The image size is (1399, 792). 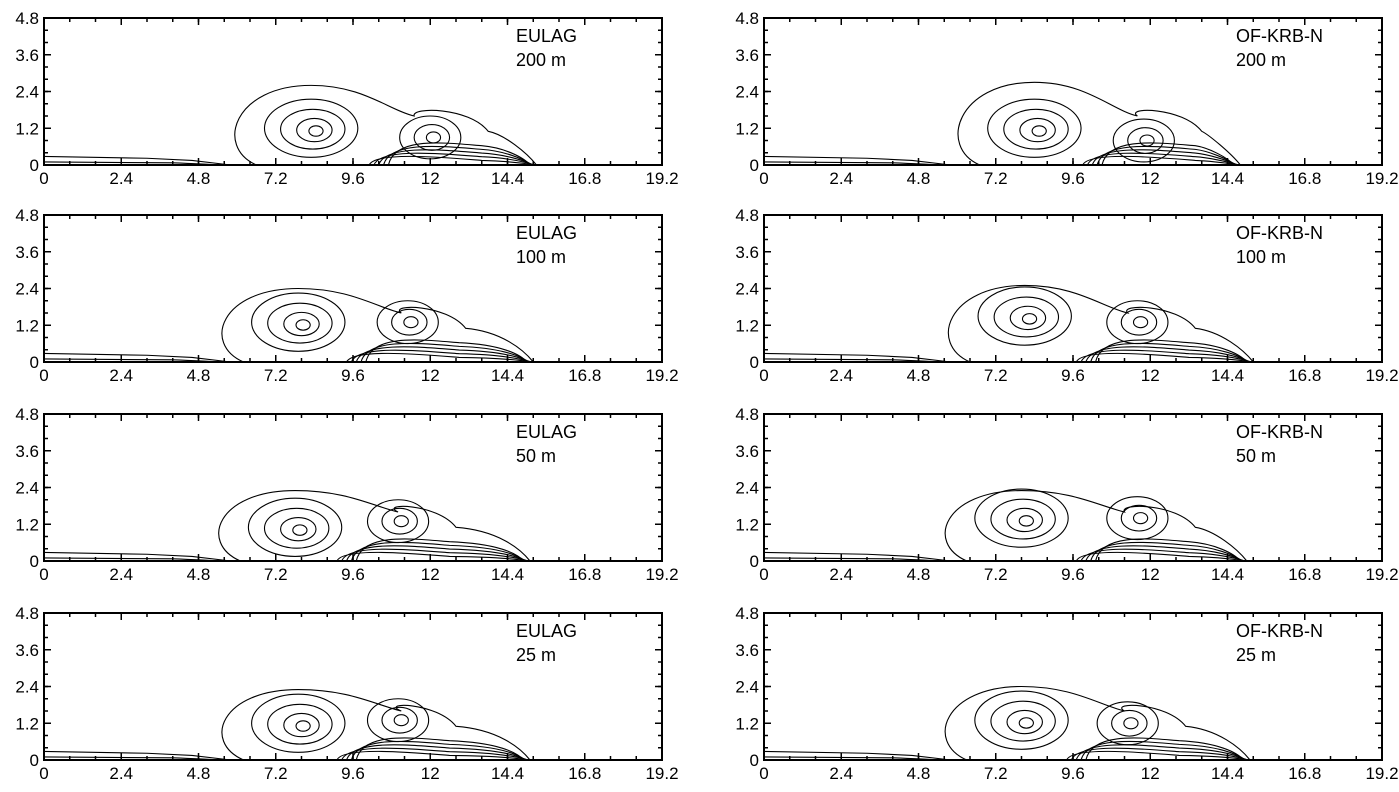 I want to click on panel-model-label: EULAG, so click(x=546, y=233).